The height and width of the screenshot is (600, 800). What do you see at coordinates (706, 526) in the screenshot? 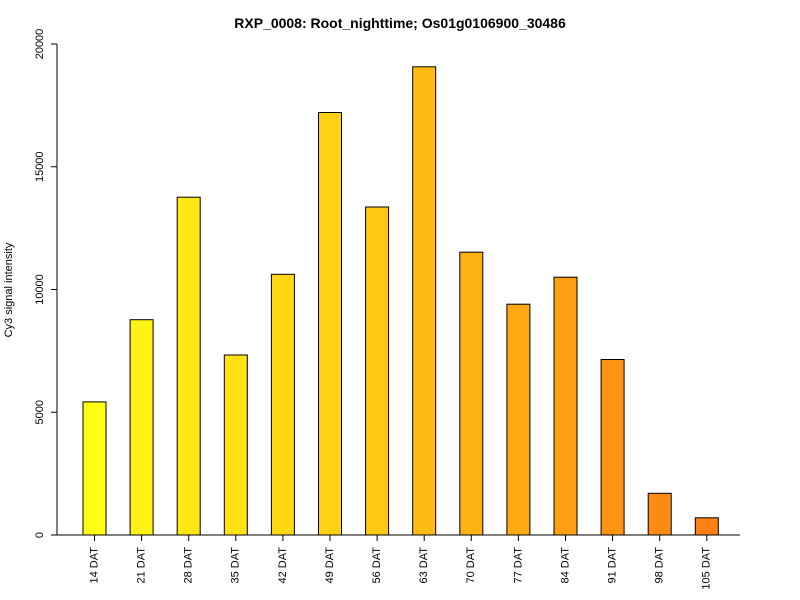
I see `bar-105-dat` at bounding box center [706, 526].